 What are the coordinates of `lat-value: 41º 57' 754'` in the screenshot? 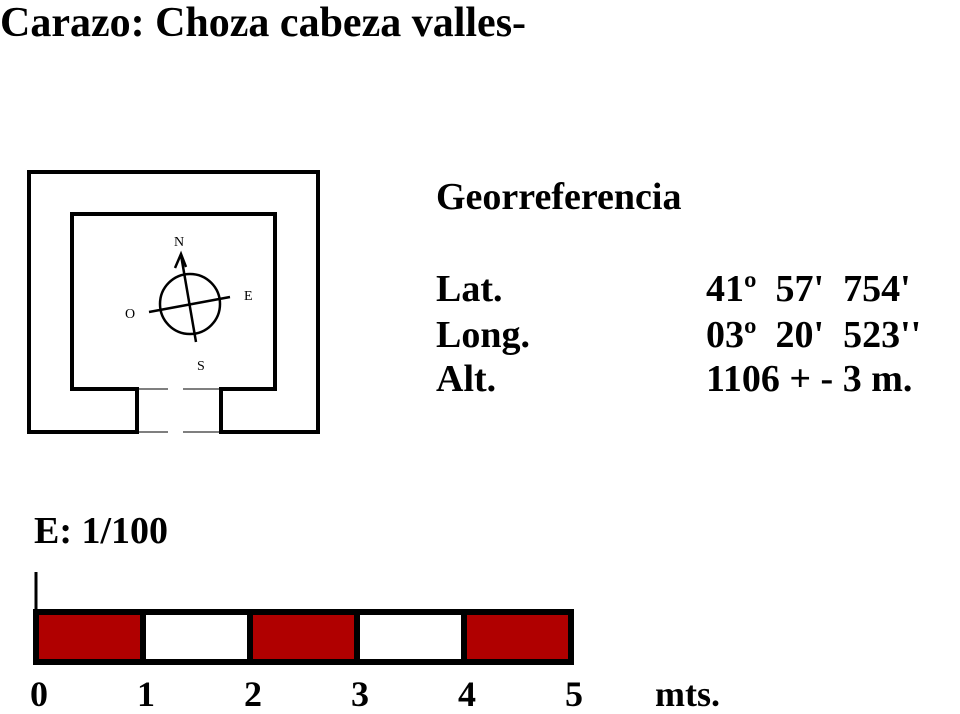 It's located at (808, 289).